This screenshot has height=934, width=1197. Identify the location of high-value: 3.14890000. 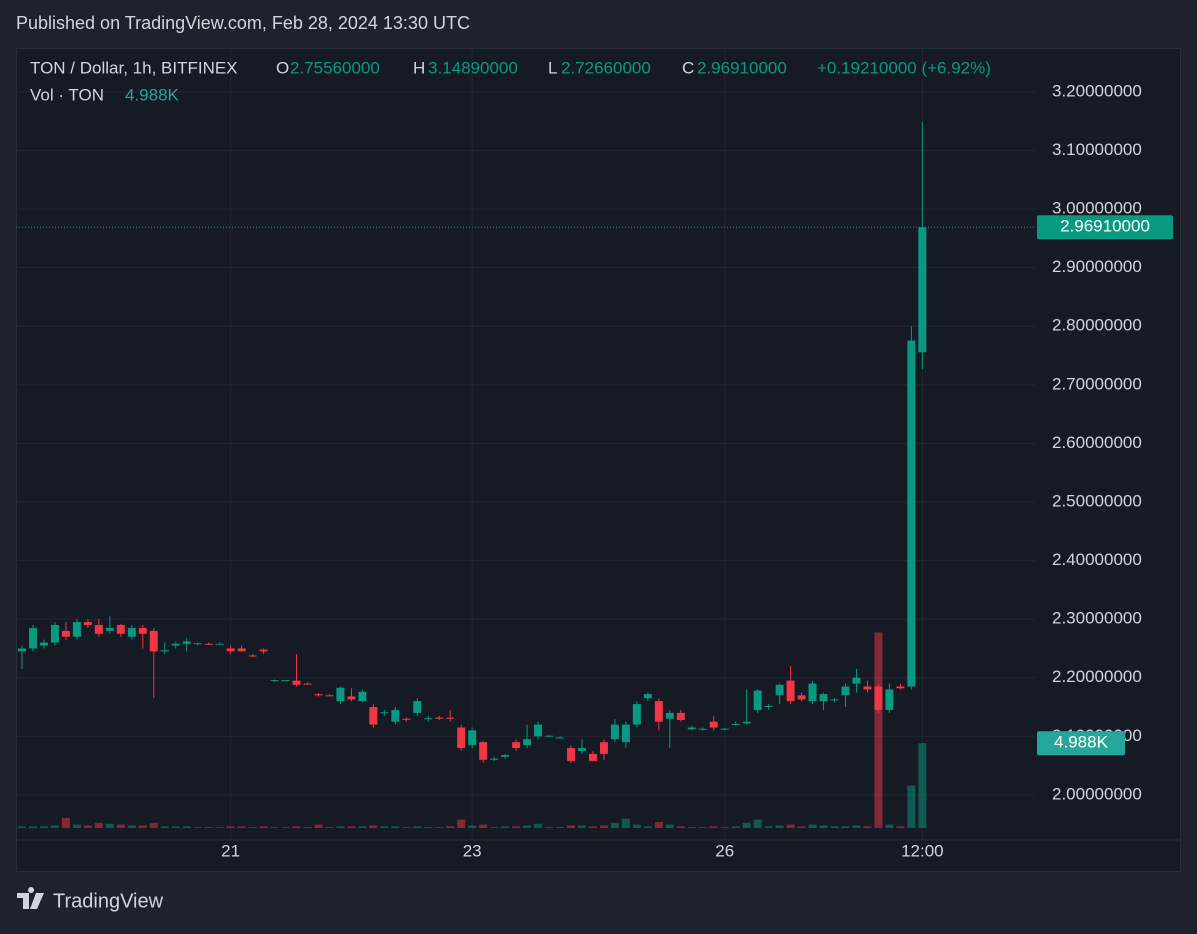
(473, 67).